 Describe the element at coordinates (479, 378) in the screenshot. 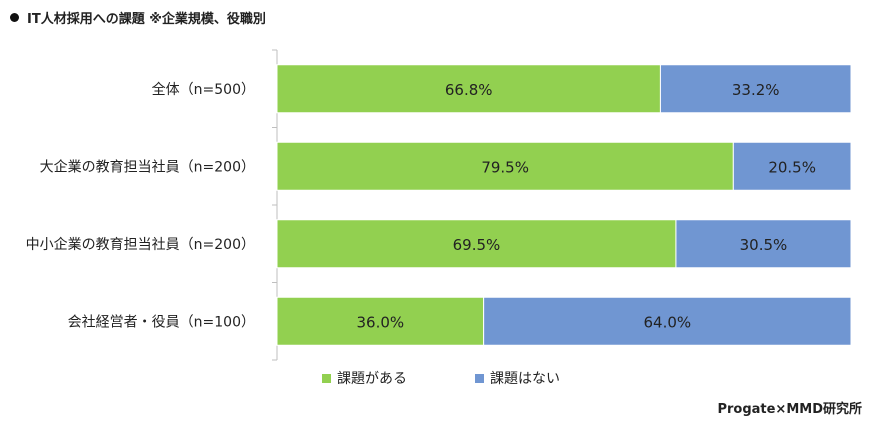

I see `legend-swatch-no` at that location.